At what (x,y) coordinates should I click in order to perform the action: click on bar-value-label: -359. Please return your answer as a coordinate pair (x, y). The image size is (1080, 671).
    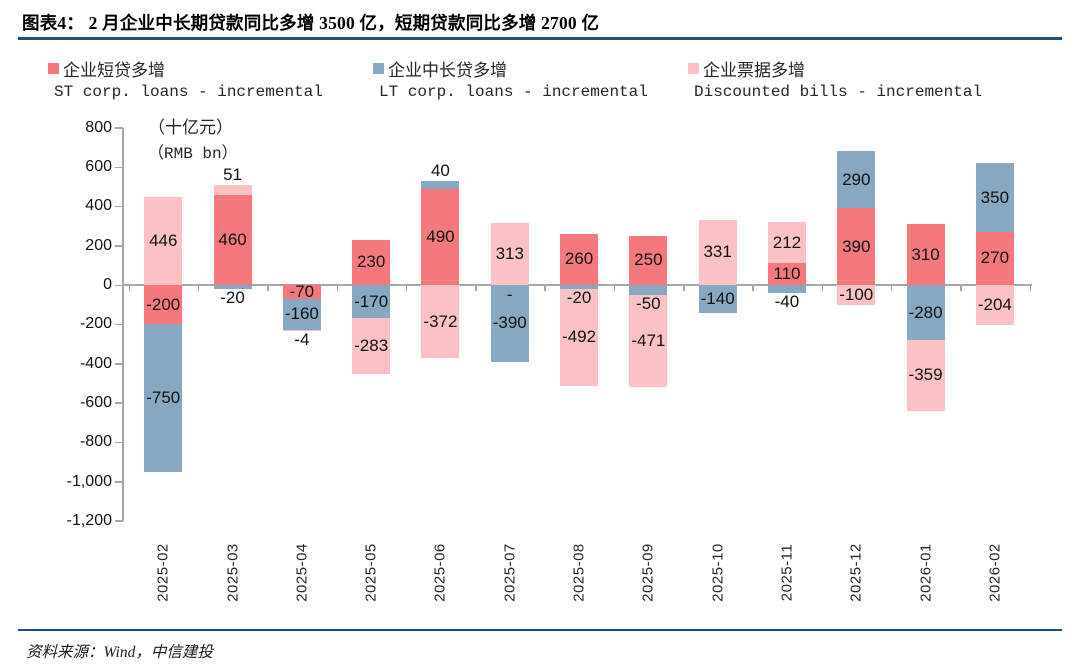
    Looking at the image, I should click on (925, 375).